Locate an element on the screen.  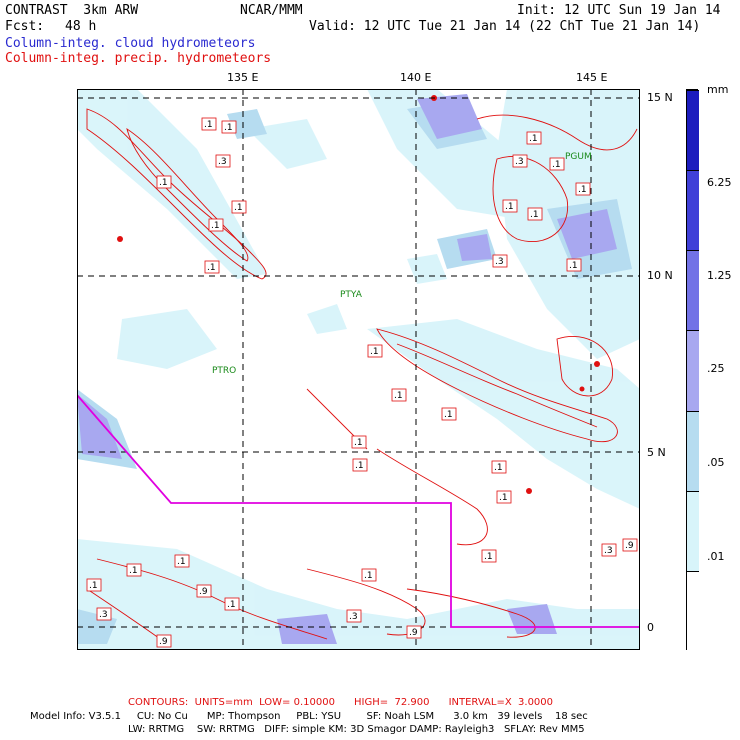
colorbar-unit: mm is located at coordinates (718, 89).